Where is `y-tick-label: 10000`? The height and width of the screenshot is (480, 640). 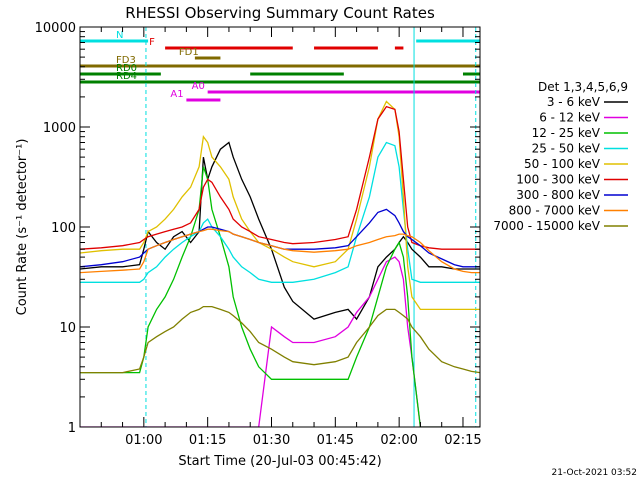 y-tick-label: 10000 is located at coordinates (55, 28).